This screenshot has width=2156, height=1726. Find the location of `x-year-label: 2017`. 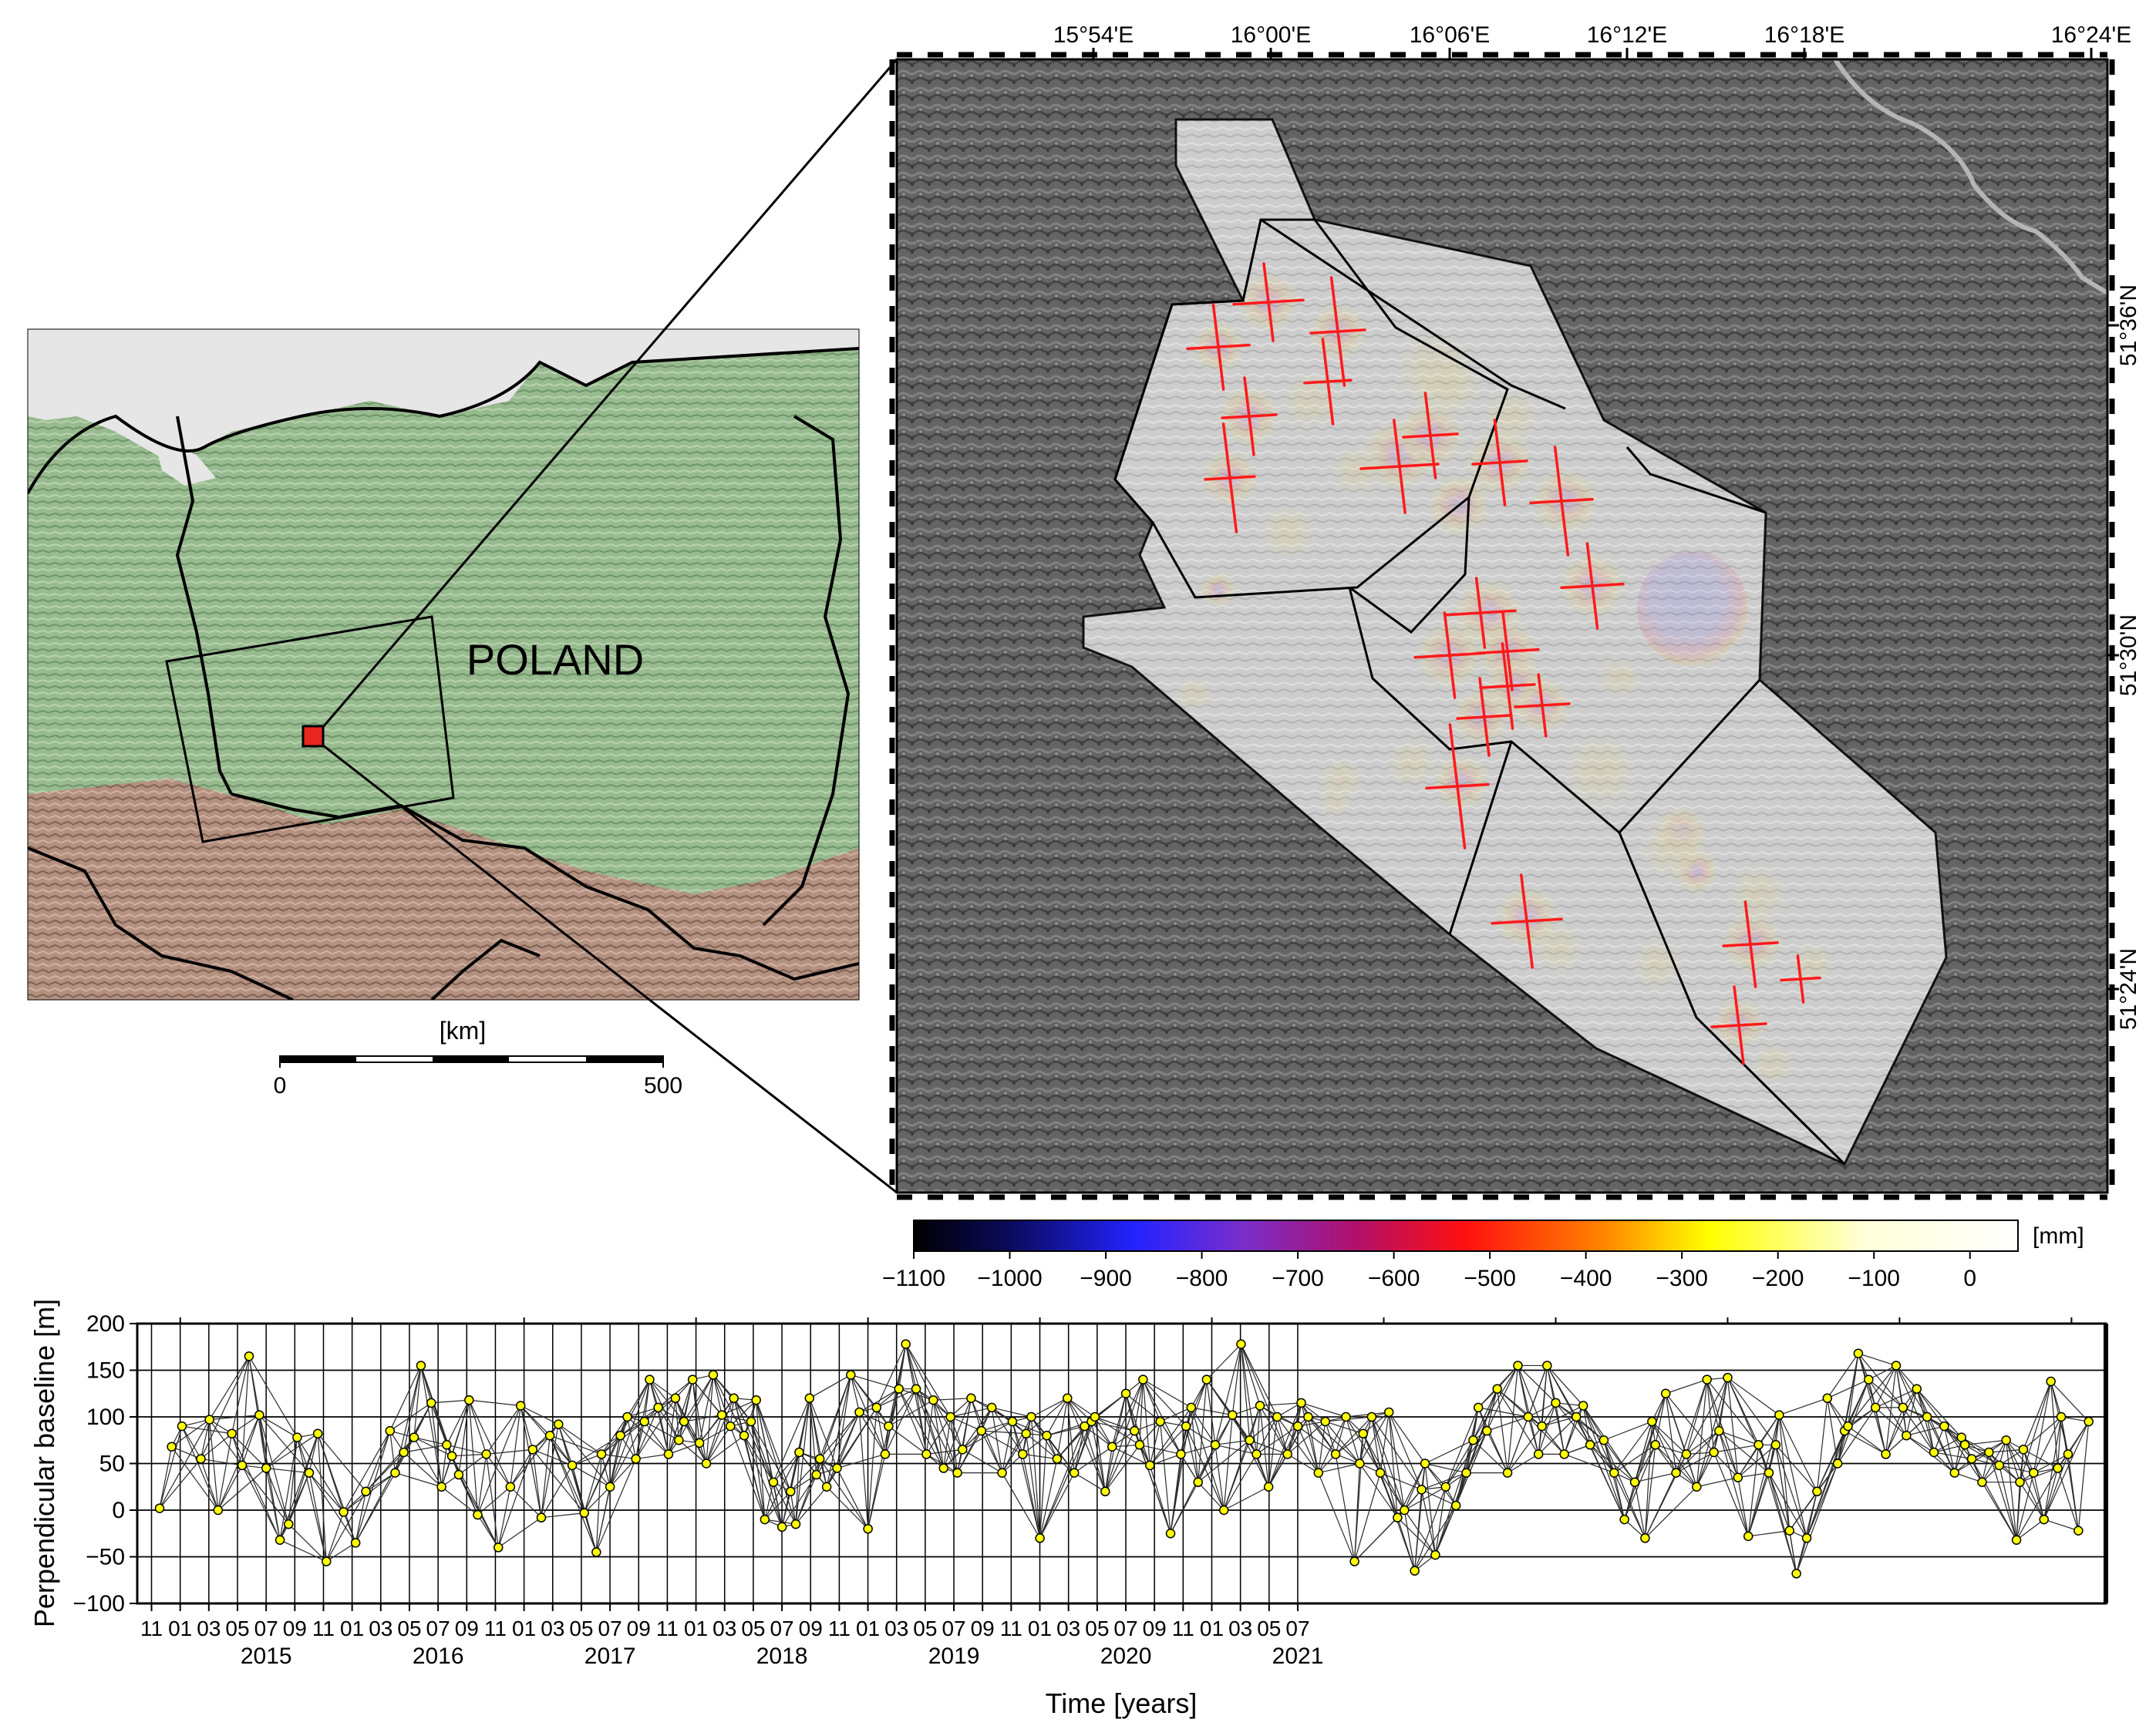

x-year-label: 2017 is located at coordinates (610, 1656).